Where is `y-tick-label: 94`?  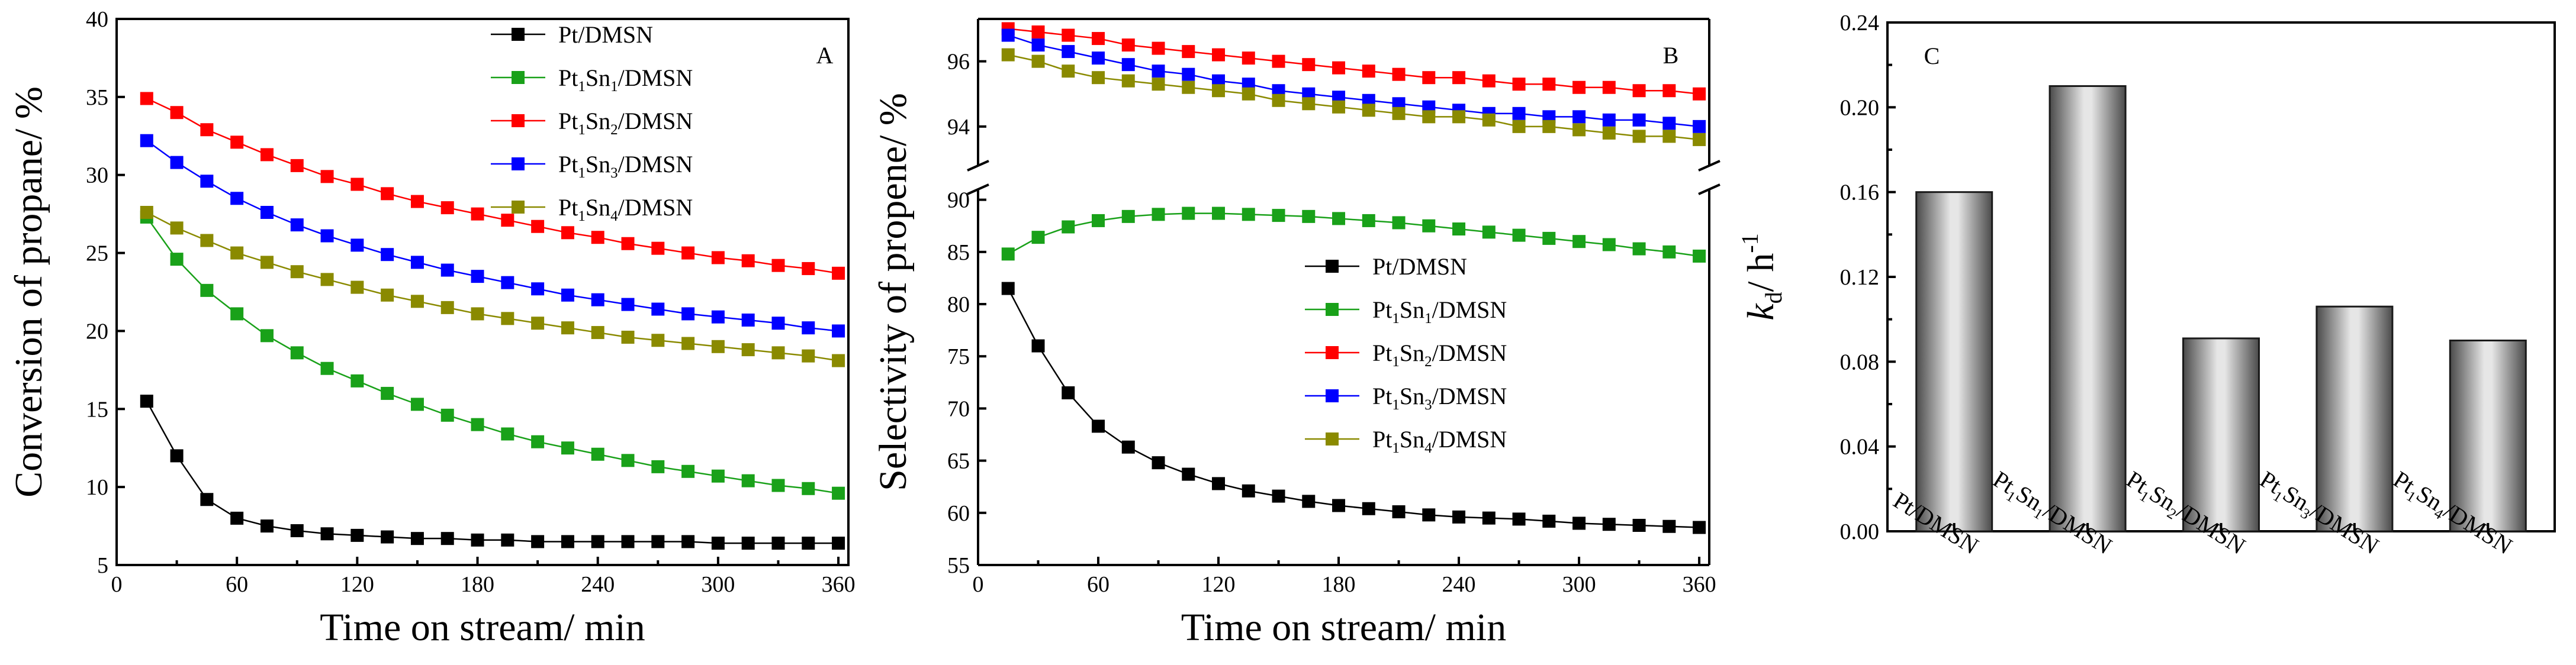
y-tick-label: 94 is located at coordinates (959, 127).